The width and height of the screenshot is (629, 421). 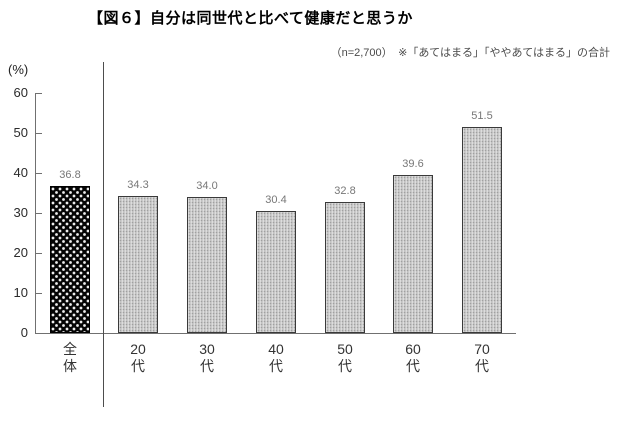 What do you see at coordinates (470, 53) in the screenshot?
I see `sample-size-note: （n=2,700） ※「あてはまる」「ややあてはまる」の合計` at bounding box center [470, 53].